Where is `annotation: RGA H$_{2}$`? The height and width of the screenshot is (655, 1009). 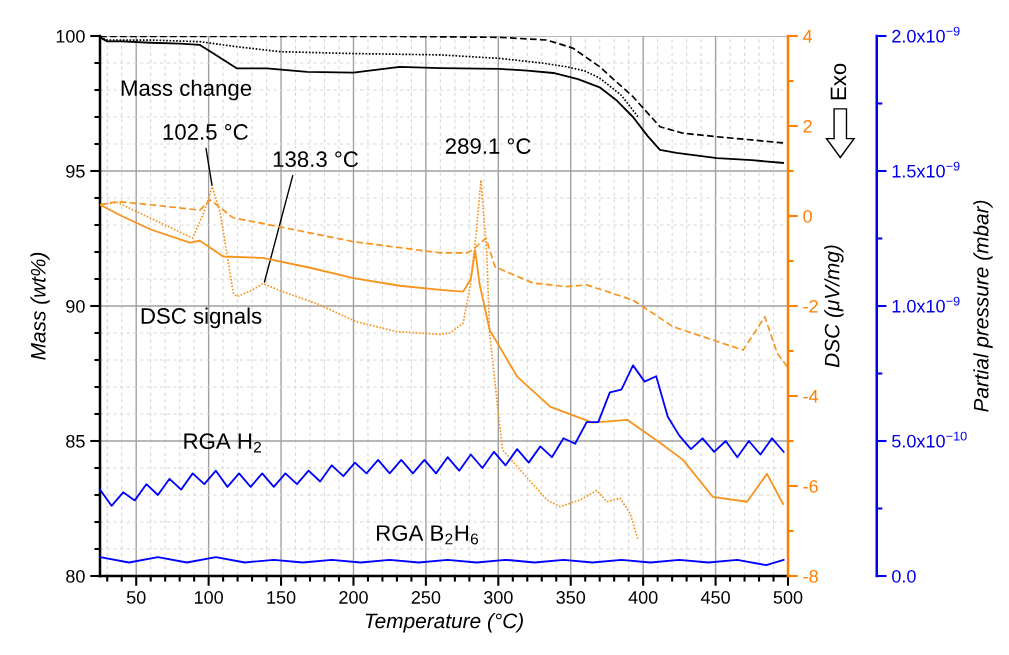
annotation: RGA H$_{2}$ is located at coordinates (223, 443).